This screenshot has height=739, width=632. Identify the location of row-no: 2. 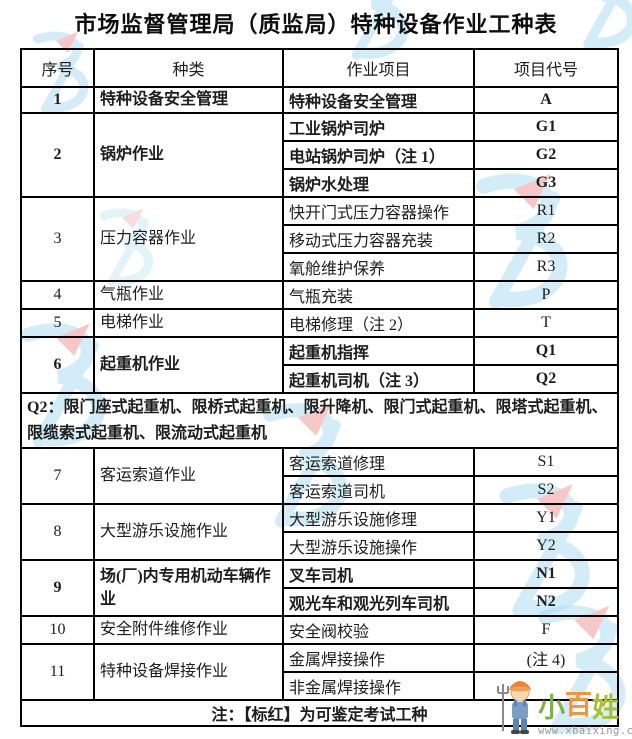
(57, 155).